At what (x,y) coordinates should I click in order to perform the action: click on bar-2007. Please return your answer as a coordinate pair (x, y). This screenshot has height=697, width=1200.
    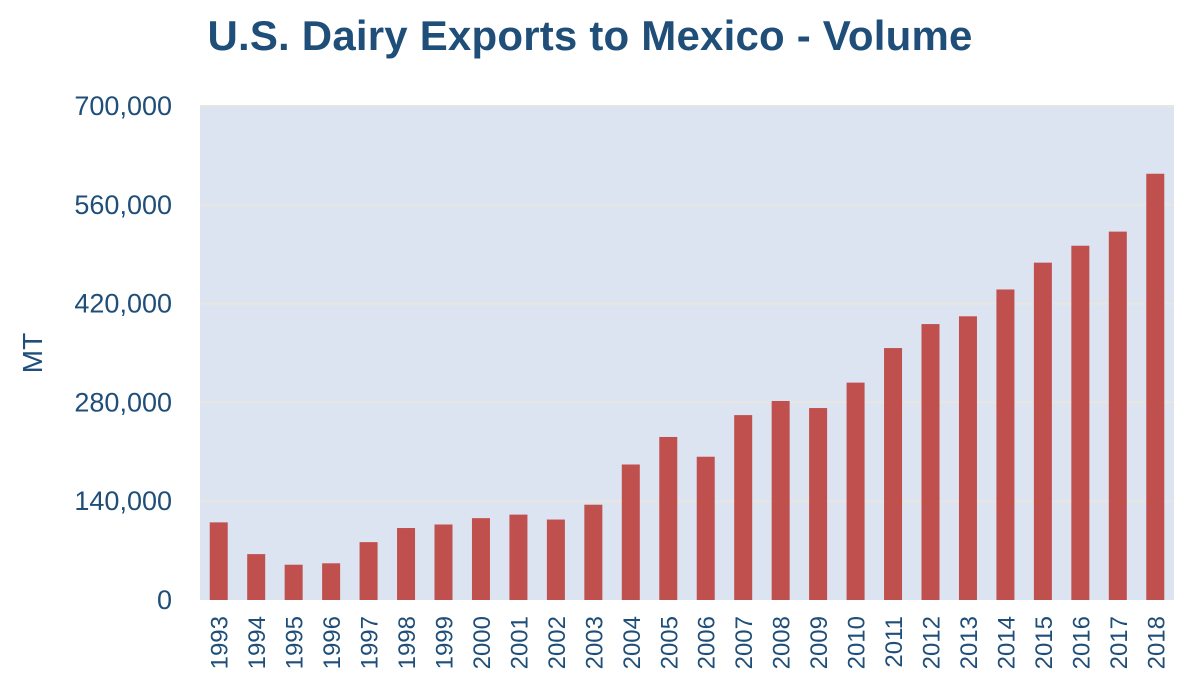
    Looking at the image, I should click on (743, 507).